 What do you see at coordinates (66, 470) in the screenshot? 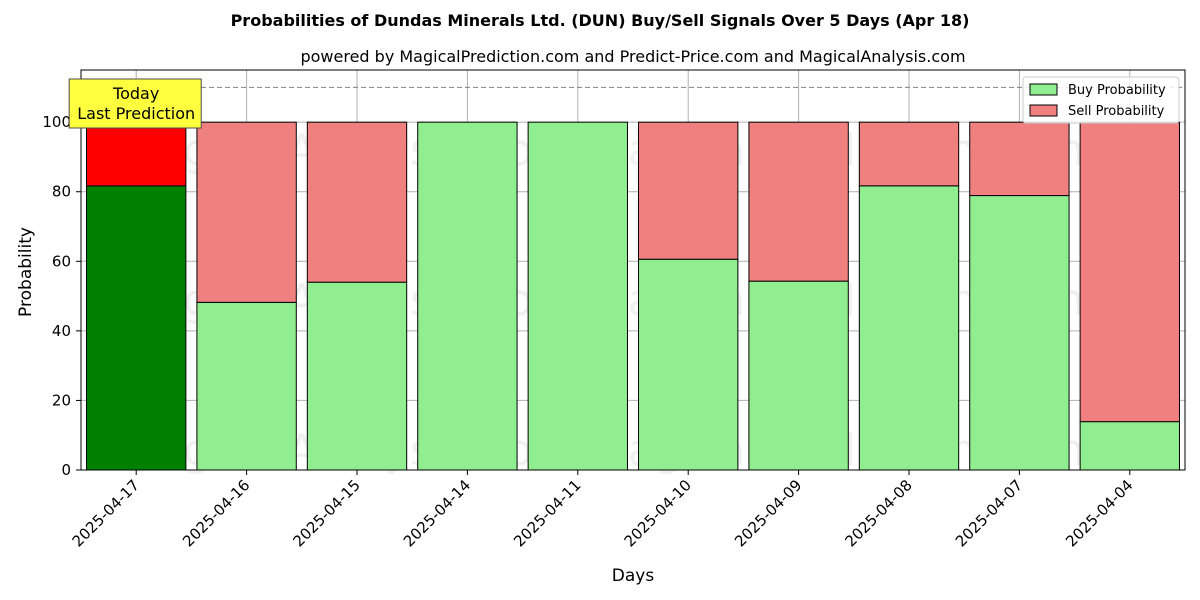
I see `y-tick-label: 0` at bounding box center [66, 470].